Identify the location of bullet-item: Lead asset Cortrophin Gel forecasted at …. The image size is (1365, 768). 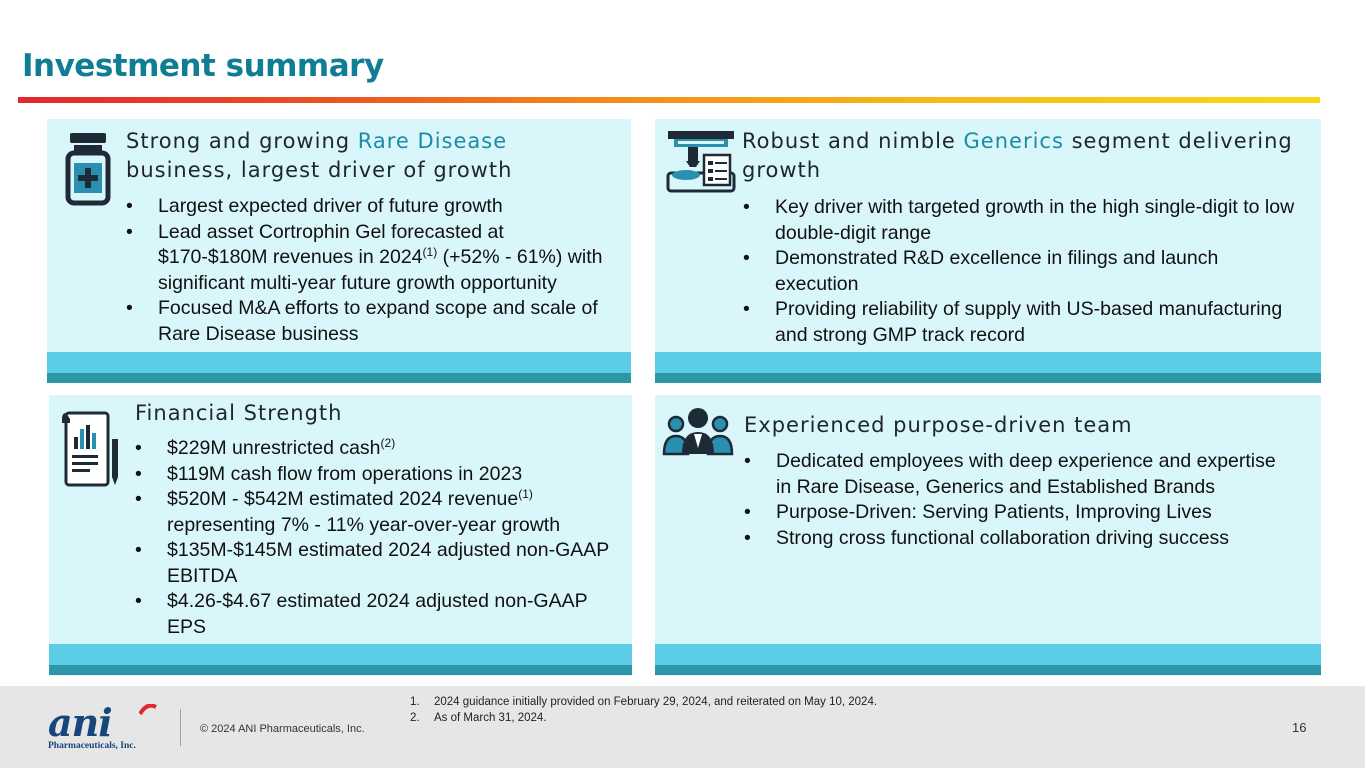
(366, 258).